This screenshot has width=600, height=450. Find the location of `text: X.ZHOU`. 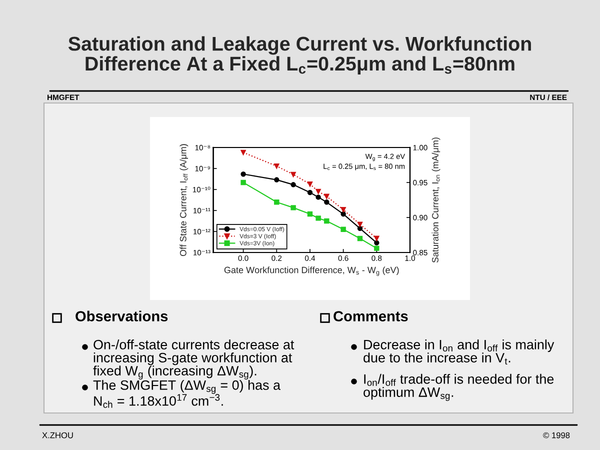

text: X.ZHOU is located at coordinates (57, 435).